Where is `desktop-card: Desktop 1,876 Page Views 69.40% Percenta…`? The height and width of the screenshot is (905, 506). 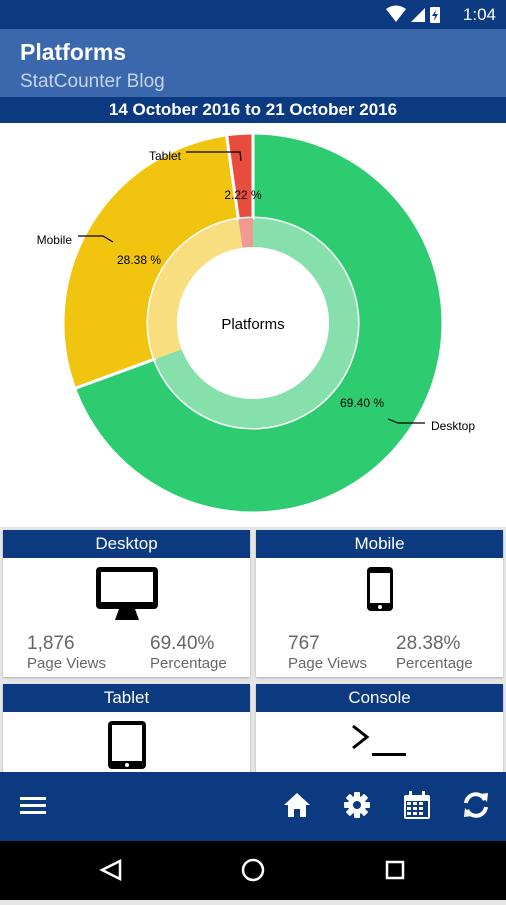
desktop-card: Desktop 1,876 Page Views 69.40% Percenta… is located at coordinates (126, 603).